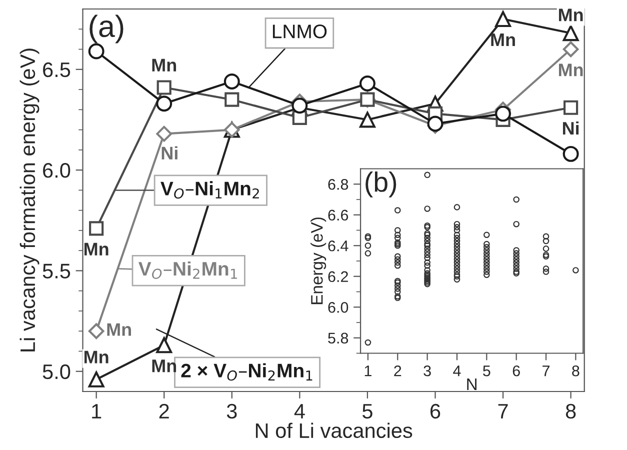 This screenshot has height=450, width=627. Describe the element at coordinates (338, 184) in the screenshot. I see `y-tick-label: 6.8` at that location.